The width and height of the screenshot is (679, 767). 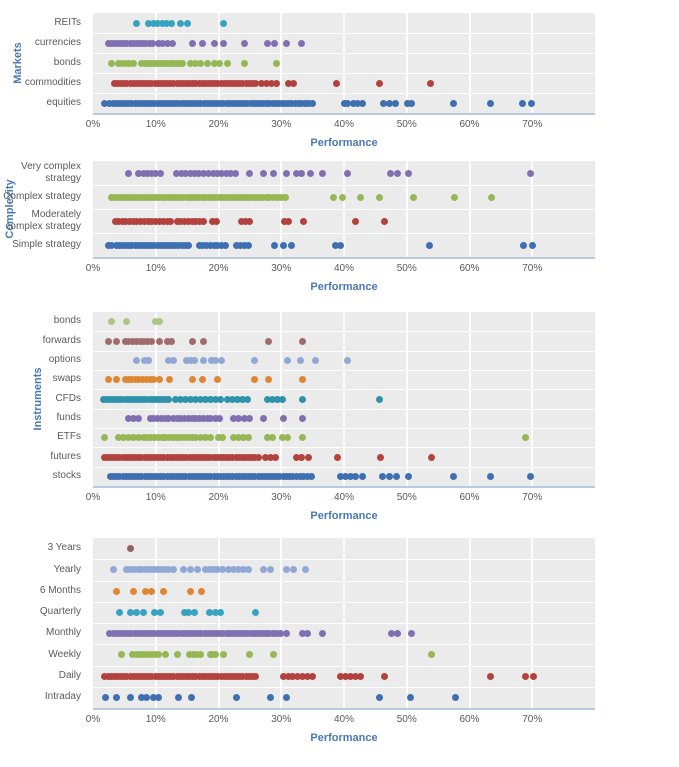 I want to click on x-tick-label: 60%, so click(x=469, y=124).